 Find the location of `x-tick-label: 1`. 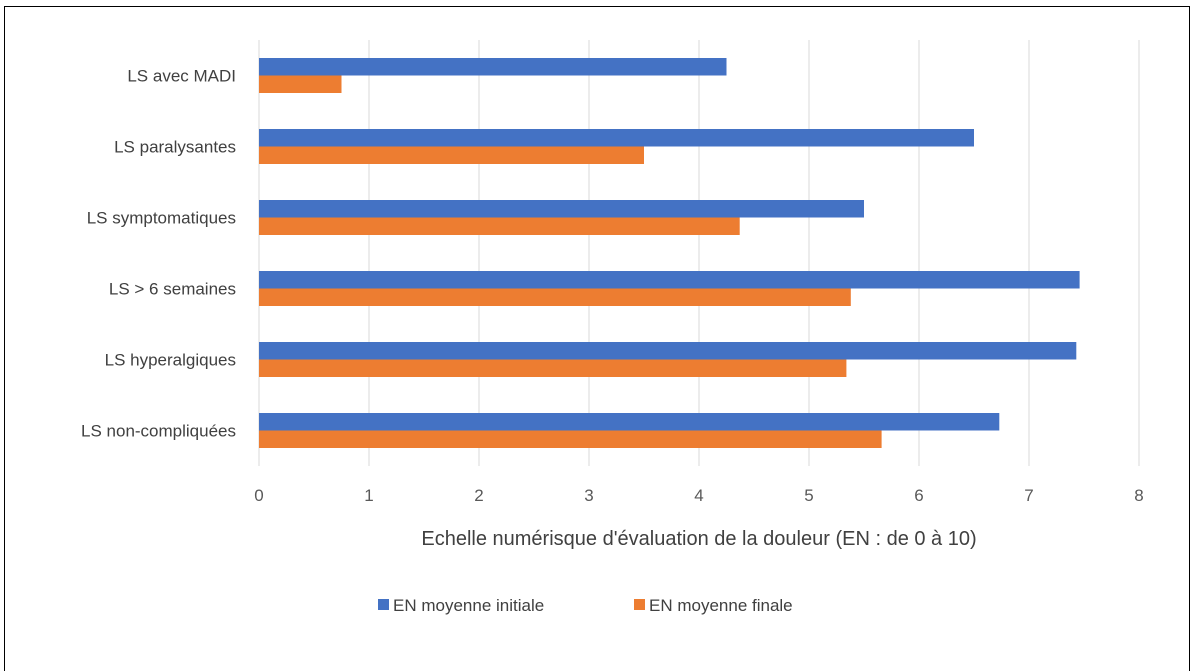

x-tick-label: 1 is located at coordinates (368, 495).